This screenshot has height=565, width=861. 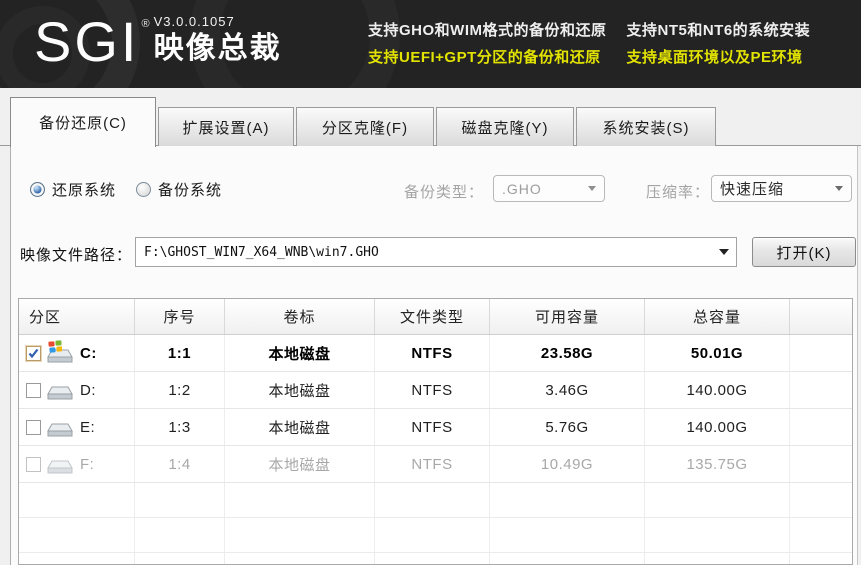 What do you see at coordinates (714, 57) in the screenshot?
I see `feature-line: 支持桌面环境以及PE环境` at bounding box center [714, 57].